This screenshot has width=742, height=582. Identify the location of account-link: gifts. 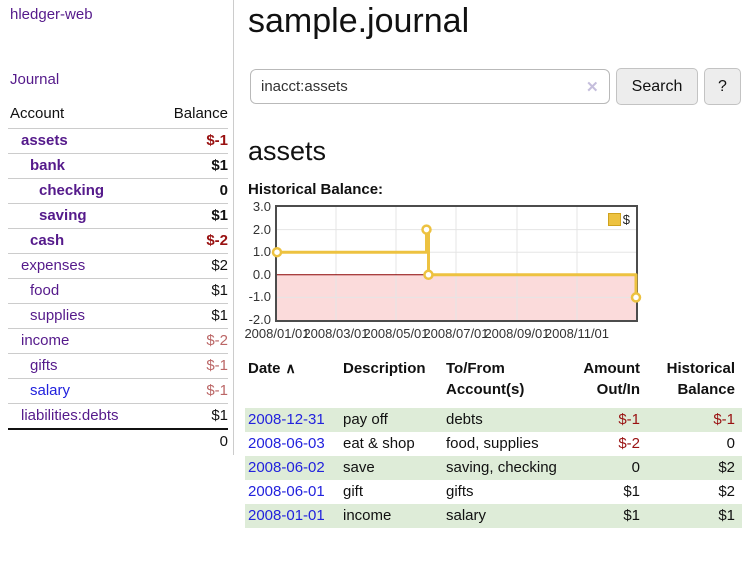
(44, 365).